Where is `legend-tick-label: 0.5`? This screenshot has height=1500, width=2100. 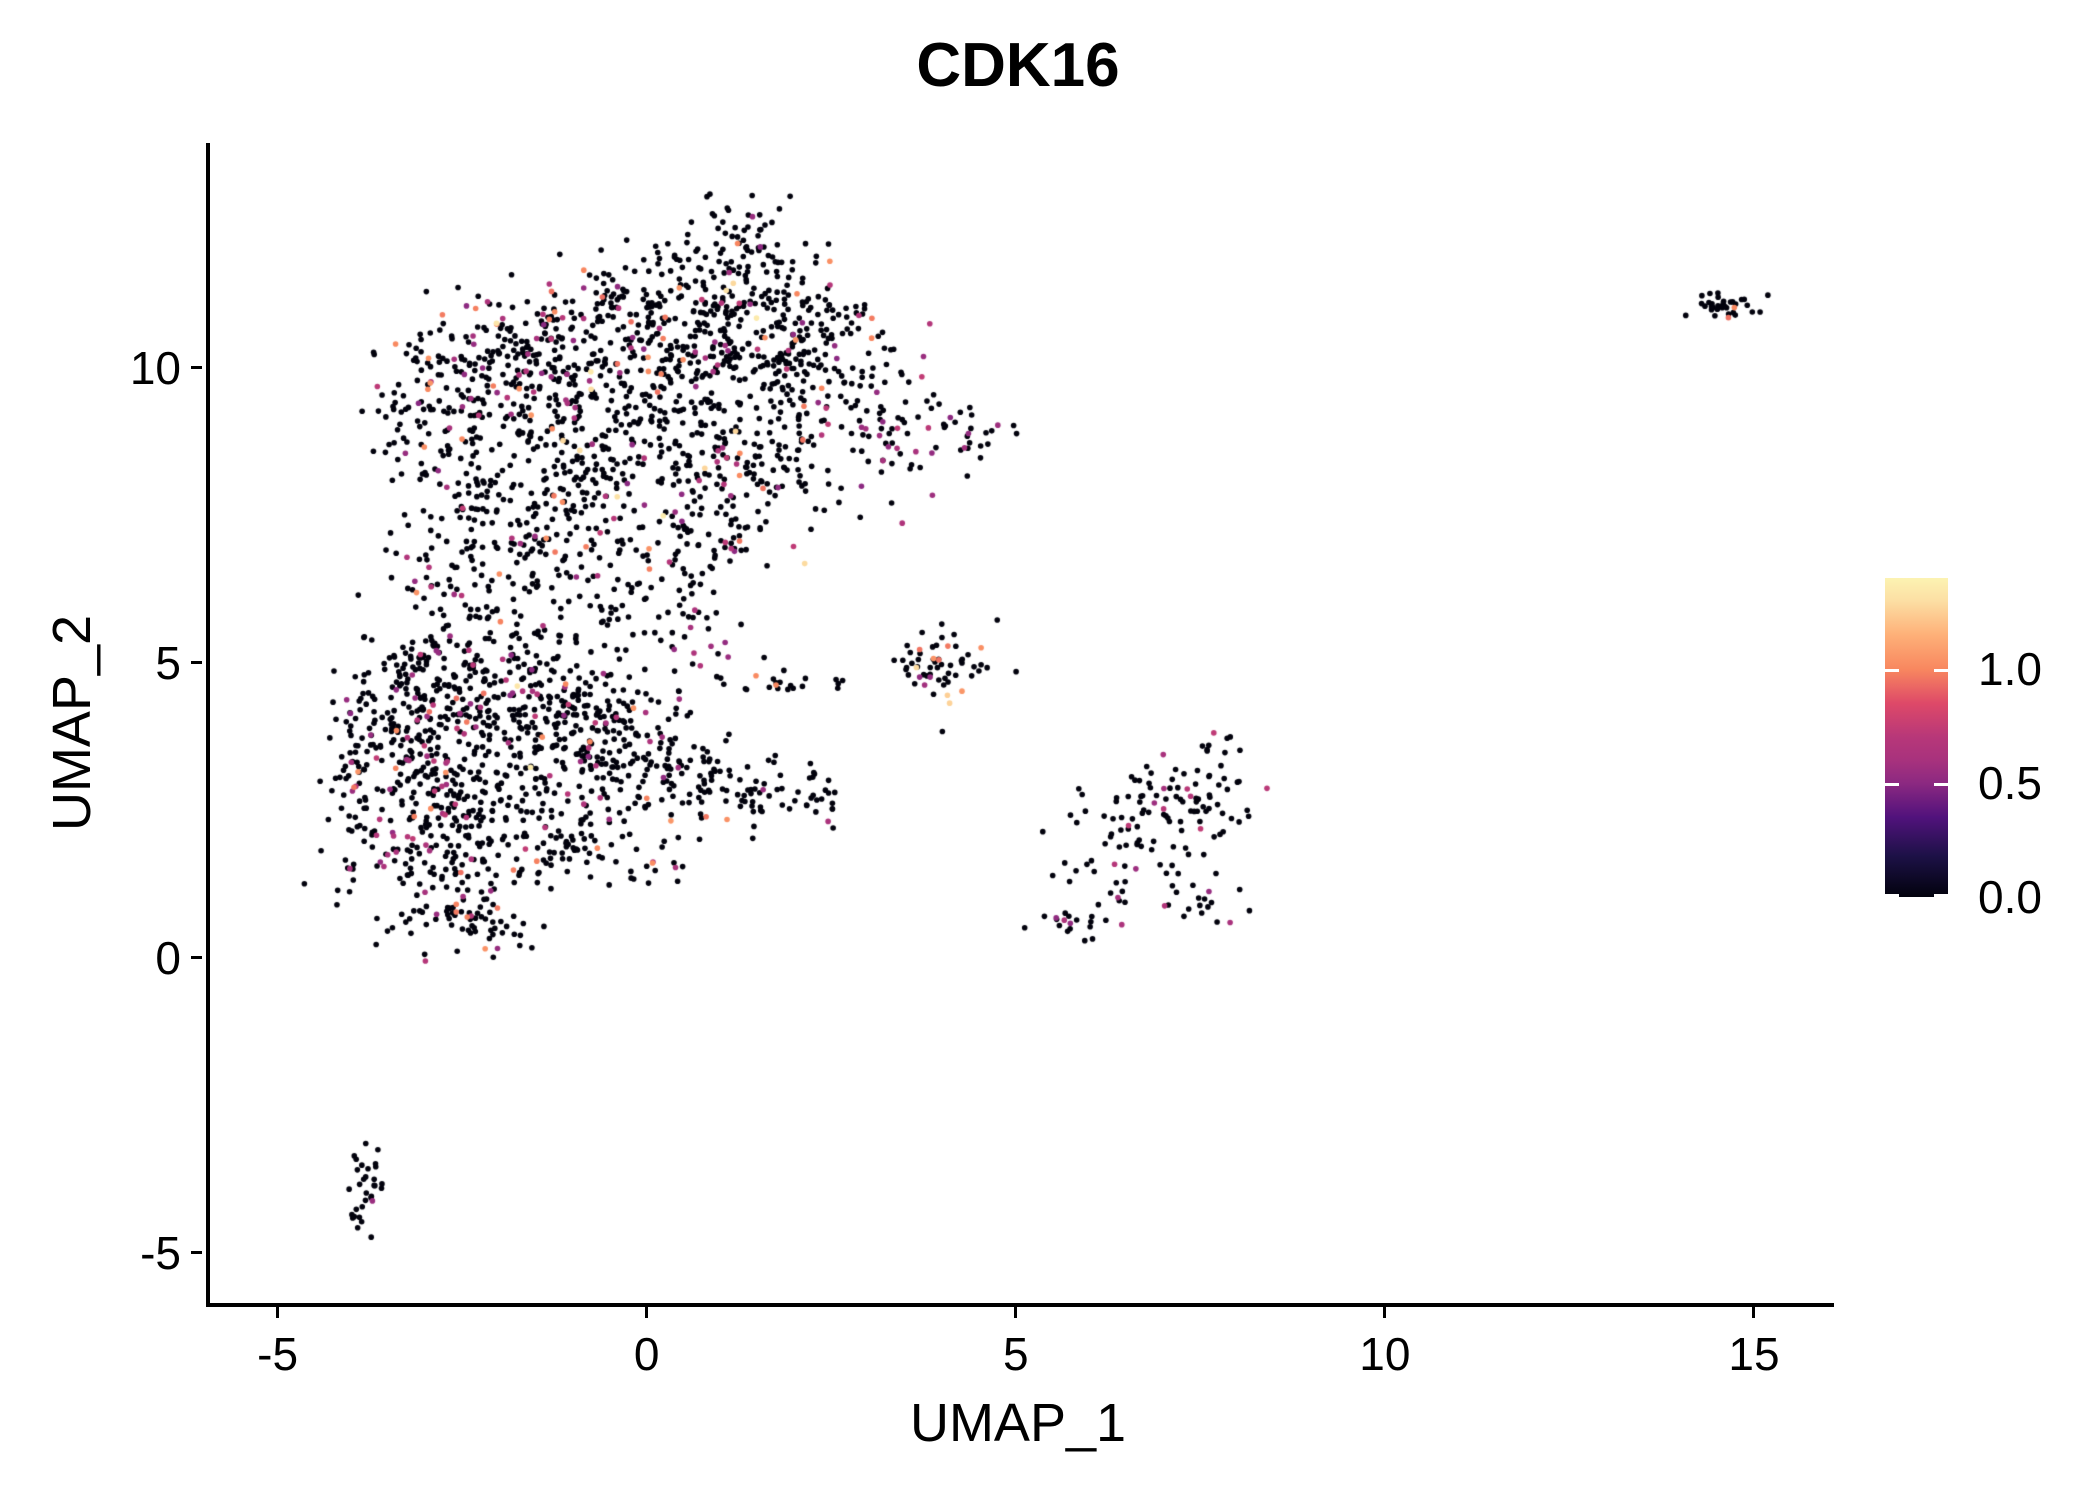 legend-tick-label: 0.5 is located at coordinates (2010, 783).